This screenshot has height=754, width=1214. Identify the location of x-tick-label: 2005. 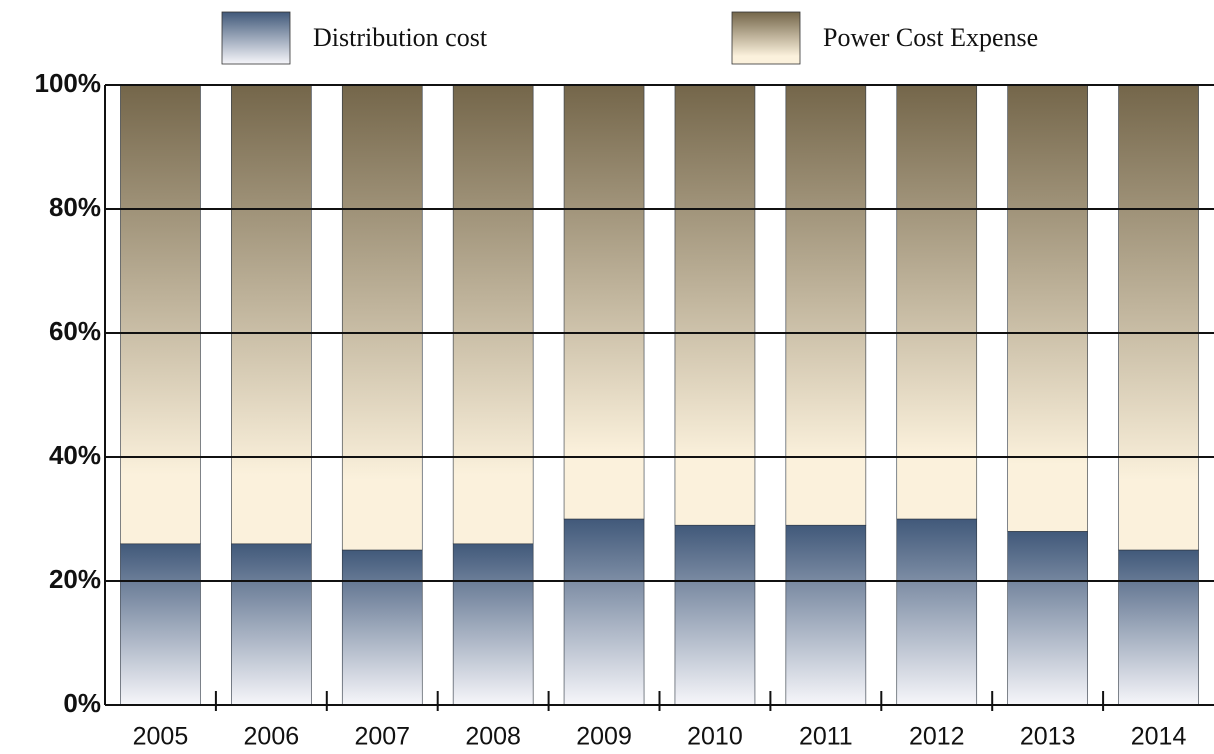
(161, 737).